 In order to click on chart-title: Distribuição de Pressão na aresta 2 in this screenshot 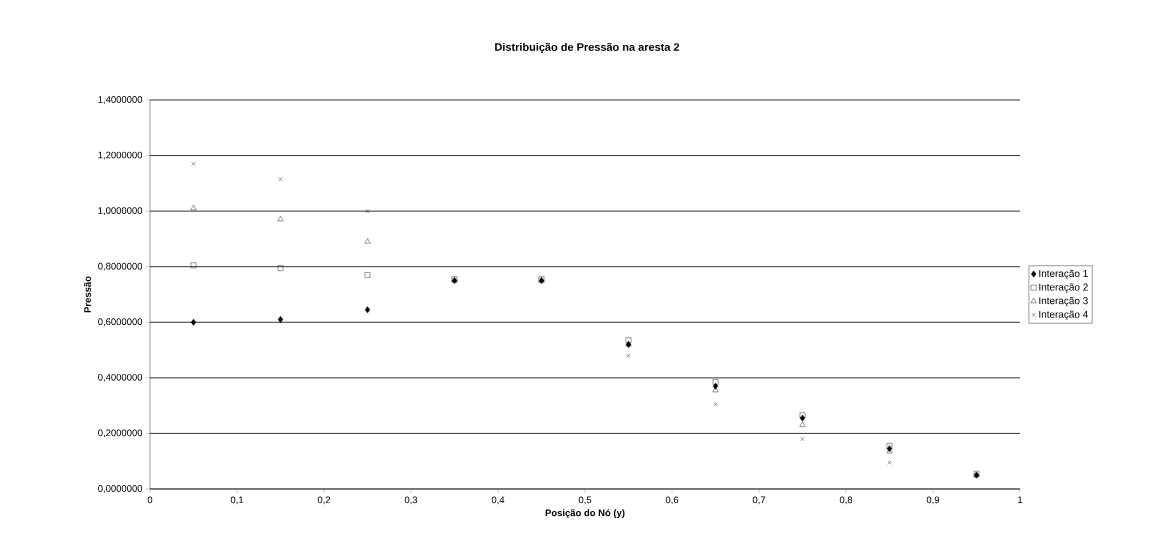, I will do `click(587, 48)`.